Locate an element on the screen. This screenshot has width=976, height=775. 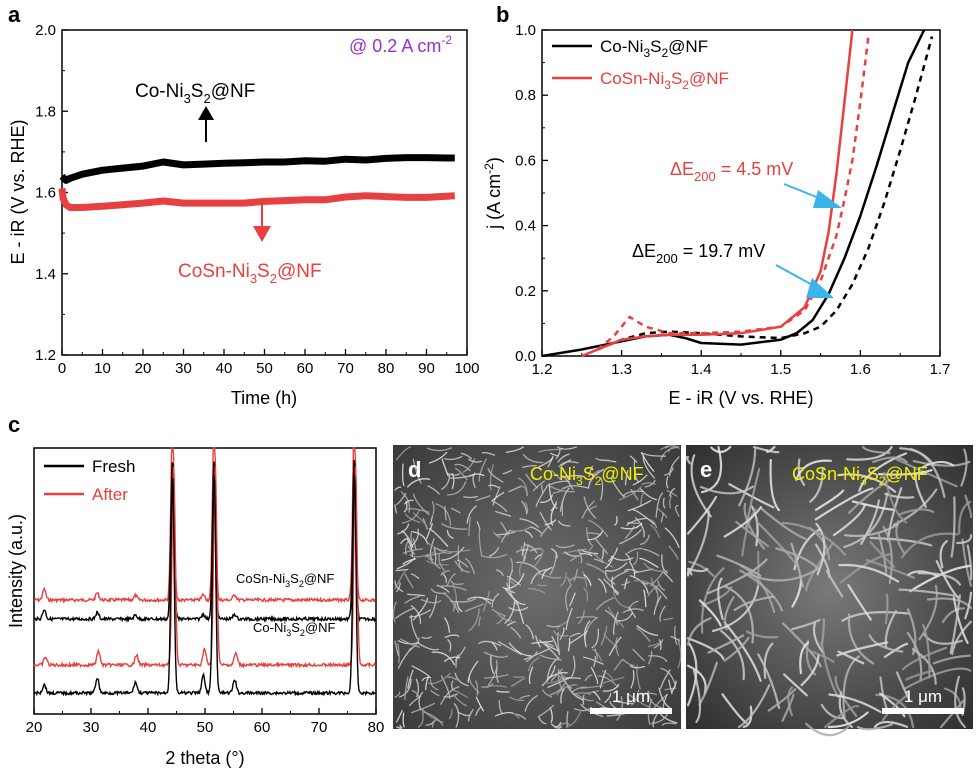
panel-a-label-cosn: CoSn-Ni3S2@NF is located at coordinates (250, 273).